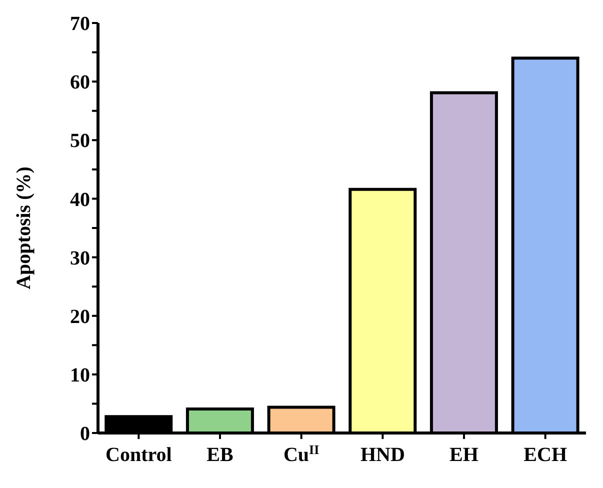 The height and width of the screenshot is (488, 603). What do you see at coordinates (80, 317) in the screenshot?
I see `y-tick-label: 20` at bounding box center [80, 317].